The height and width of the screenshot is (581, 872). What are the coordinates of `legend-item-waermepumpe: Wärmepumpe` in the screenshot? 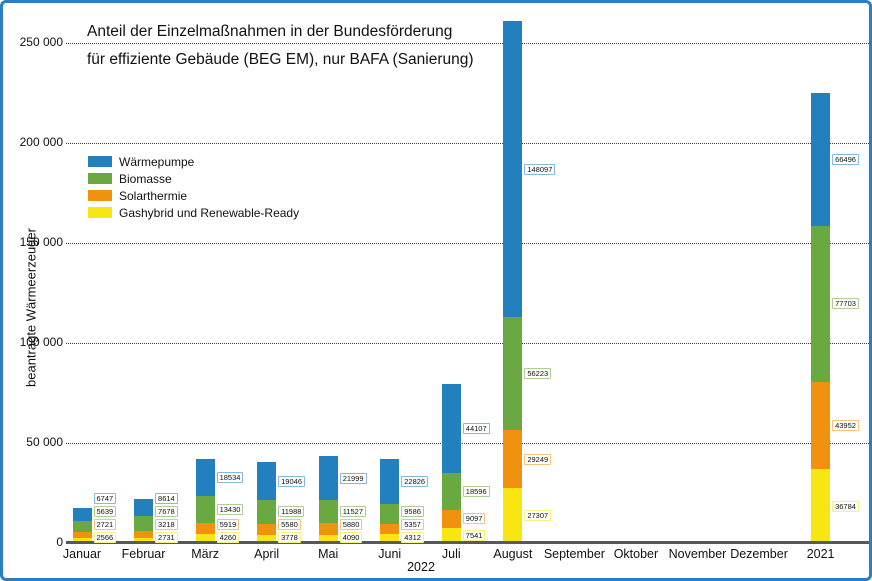 It's located at (193, 161).